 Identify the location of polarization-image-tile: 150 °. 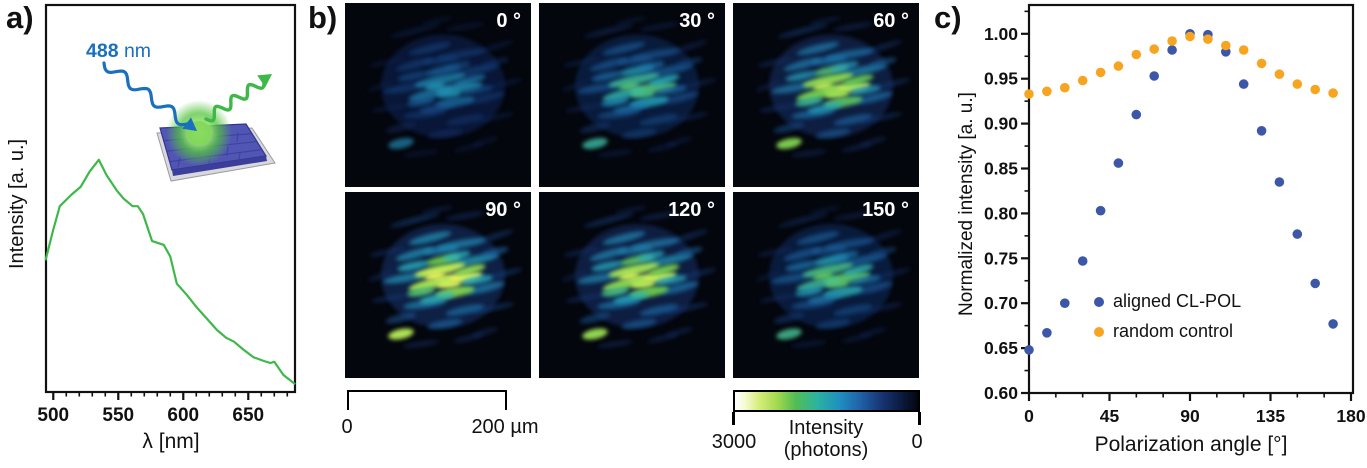
(826, 285).